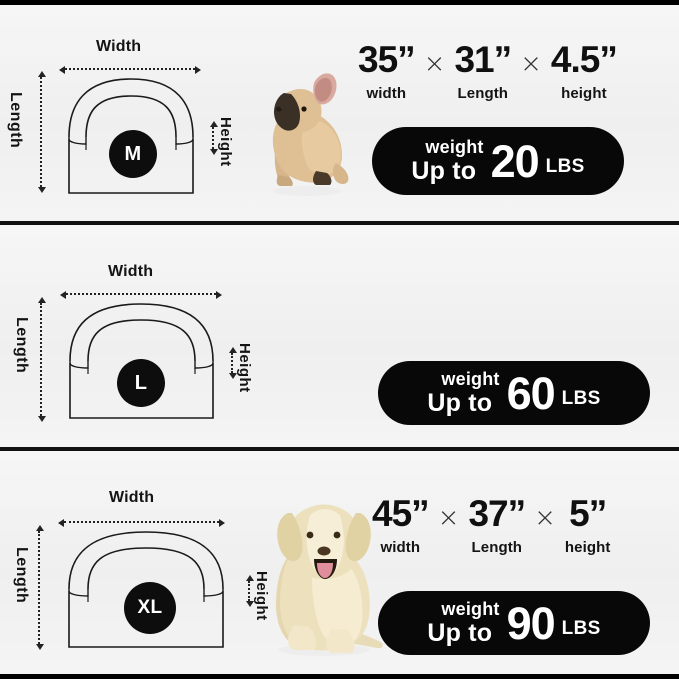  I want to click on dog-photo-french-bulldog, so click(310, 134).